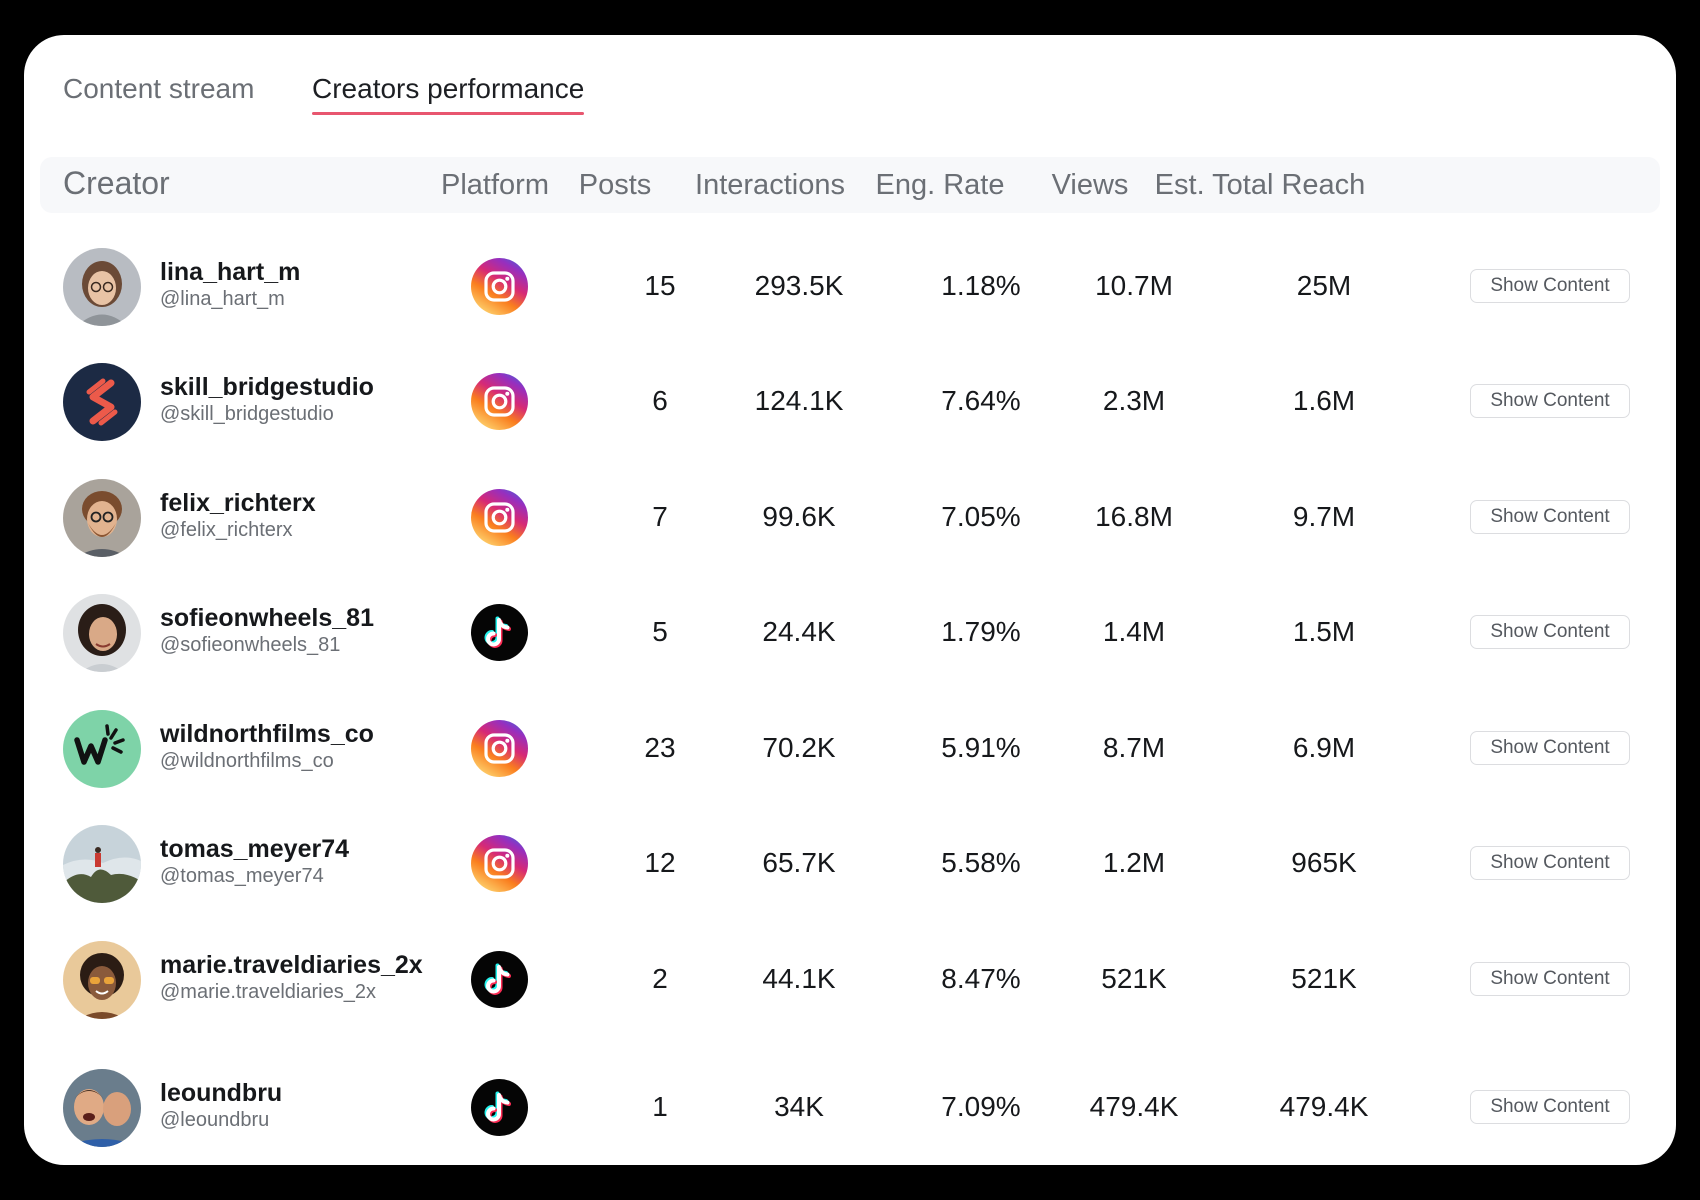 The height and width of the screenshot is (1200, 1700). What do you see at coordinates (799, 516) in the screenshot?
I see `interactions-value: 99.6K` at bounding box center [799, 516].